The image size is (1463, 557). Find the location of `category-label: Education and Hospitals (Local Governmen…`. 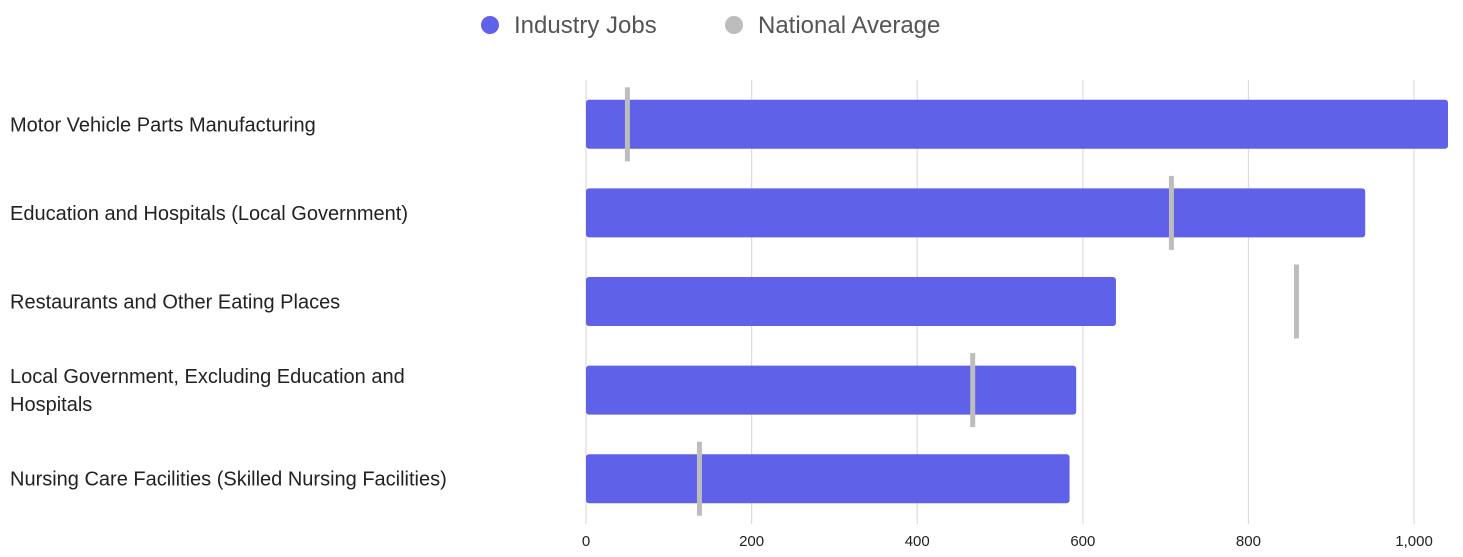

category-label: Education and Hospitals (Local Governmen… is located at coordinates (209, 214).